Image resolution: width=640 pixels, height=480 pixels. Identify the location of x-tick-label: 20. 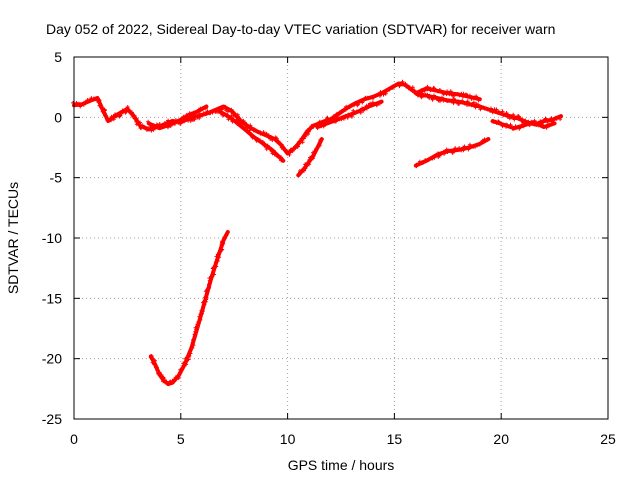
(501, 439).